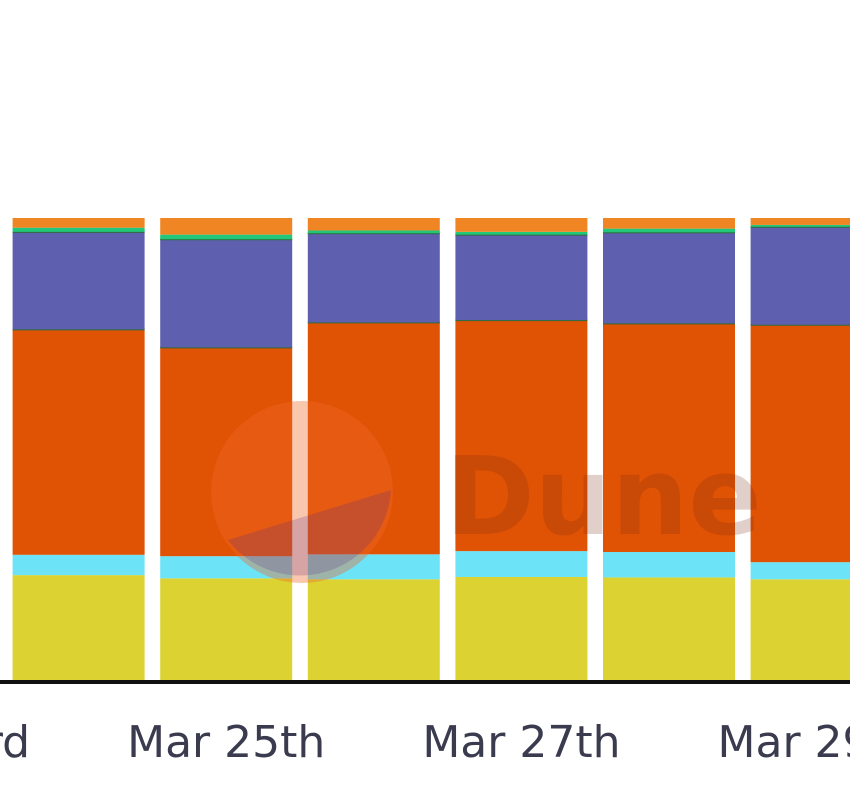 The width and height of the screenshot is (850, 806). What do you see at coordinates (784, 742) in the screenshot?
I see `x-tick-label: Mar 29th` at bounding box center [784, 742].